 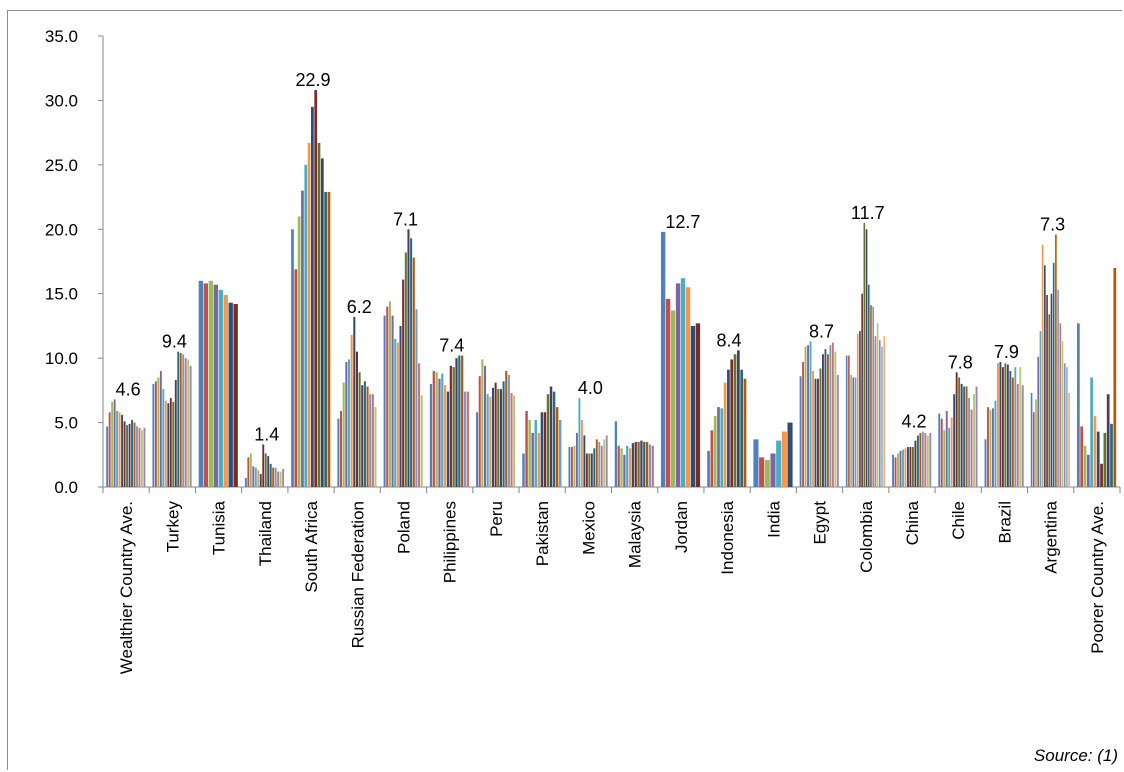 I want to click on x-category-label: India, so click(x=773, y=518).